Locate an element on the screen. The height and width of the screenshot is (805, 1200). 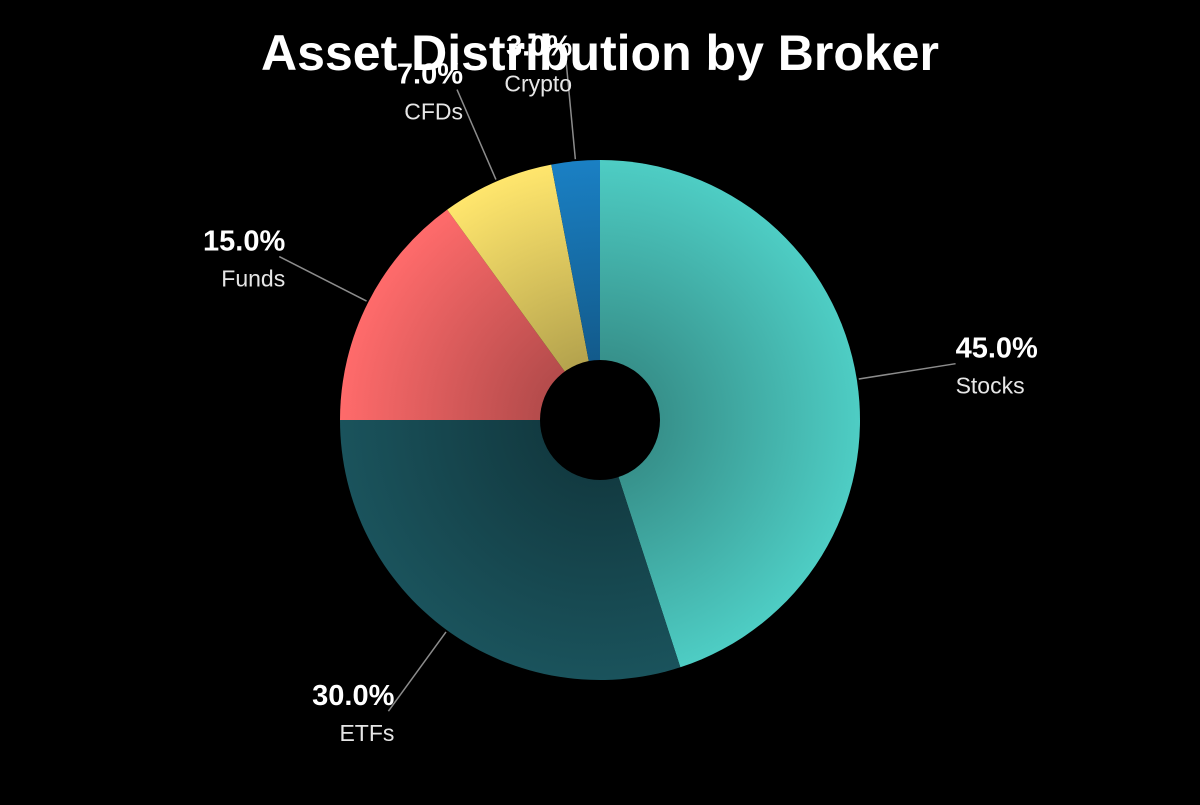
category-label-cfds: CFDs is located at coordinates (433, 112).